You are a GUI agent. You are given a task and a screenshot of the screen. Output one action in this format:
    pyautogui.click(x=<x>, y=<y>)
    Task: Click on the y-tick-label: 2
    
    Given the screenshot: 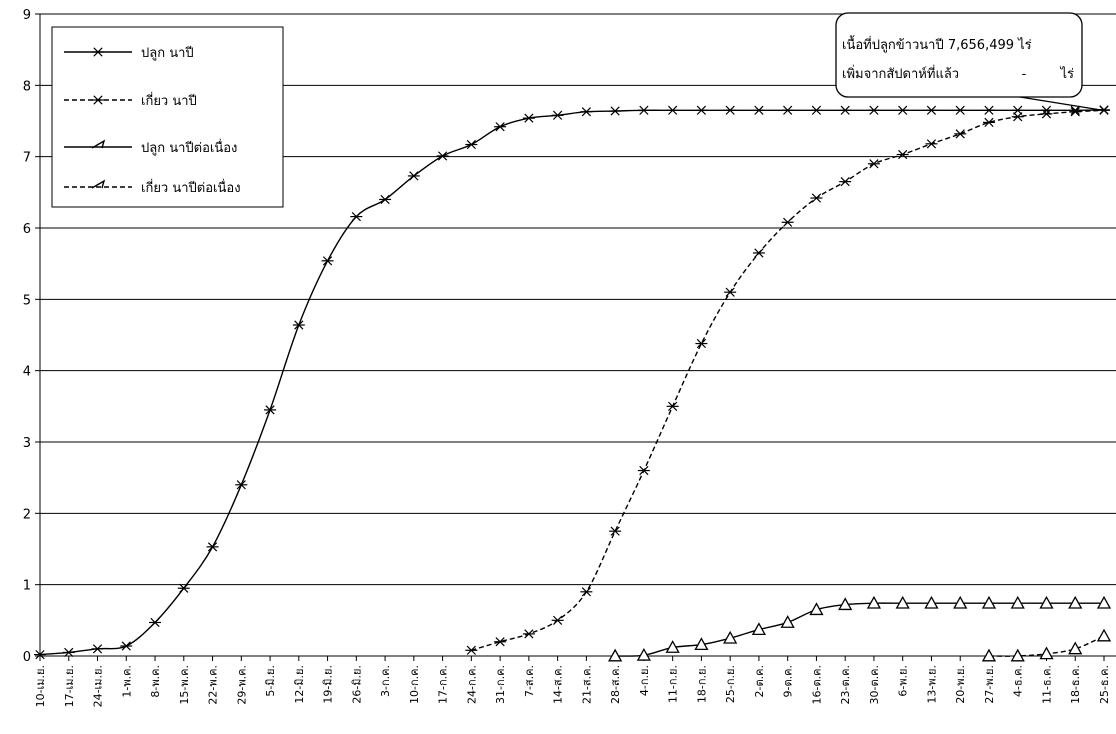 What is the action you would take?
    pyautogui.click(x=27, y=514)
    